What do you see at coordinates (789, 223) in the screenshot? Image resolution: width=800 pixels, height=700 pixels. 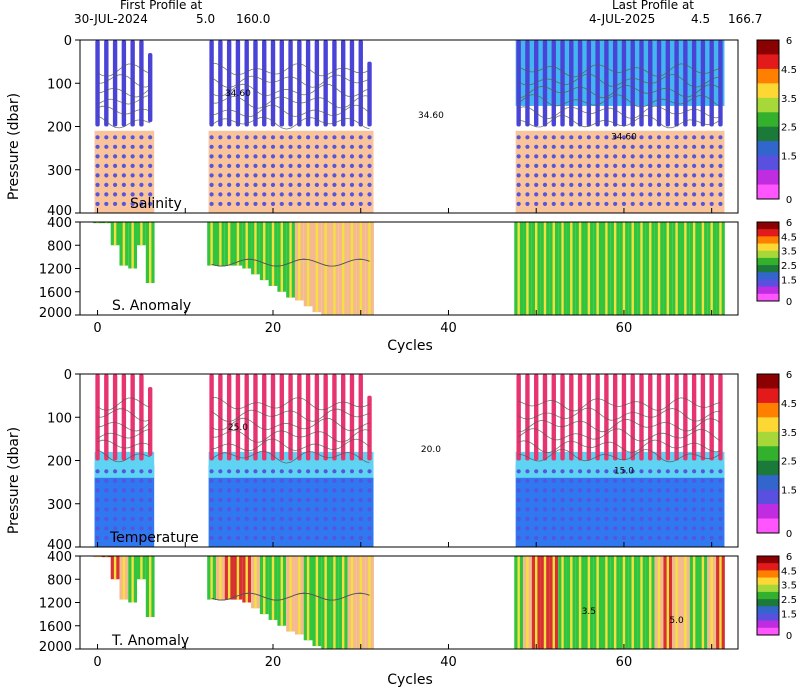 I see `colorbar-tick-label: 6` at bounding box center [789, 223].